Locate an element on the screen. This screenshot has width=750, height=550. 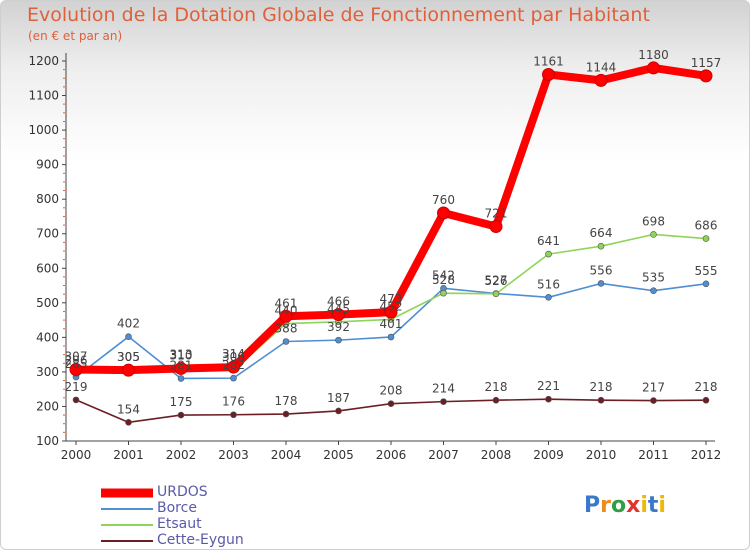
brand-letter: r is located at coordinates (605, 505).